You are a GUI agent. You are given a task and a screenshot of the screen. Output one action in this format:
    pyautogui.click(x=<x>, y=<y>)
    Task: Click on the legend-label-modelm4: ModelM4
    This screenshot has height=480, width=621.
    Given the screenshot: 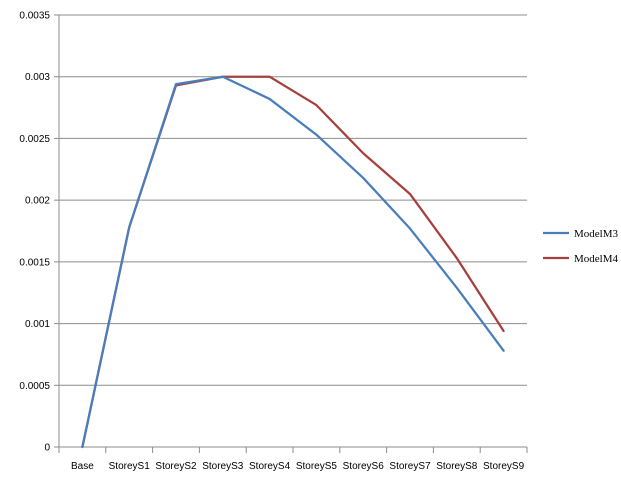 What is the action you would take?
    pyautogui.click(x=596, y=259)
    